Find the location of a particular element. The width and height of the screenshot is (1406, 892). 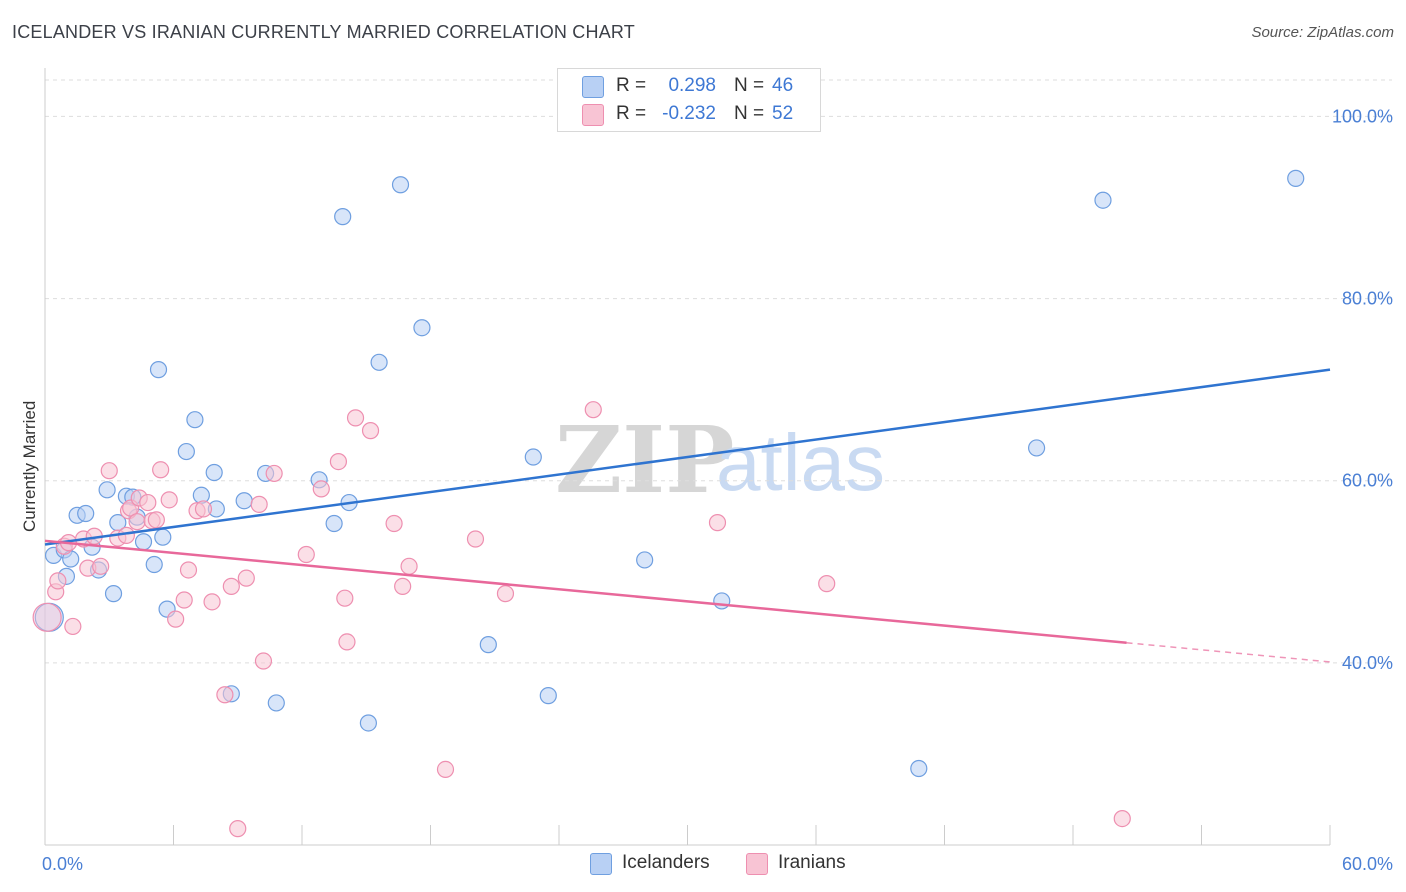

iranians-legend-label: Iranians is located at coordinates (812, 862).